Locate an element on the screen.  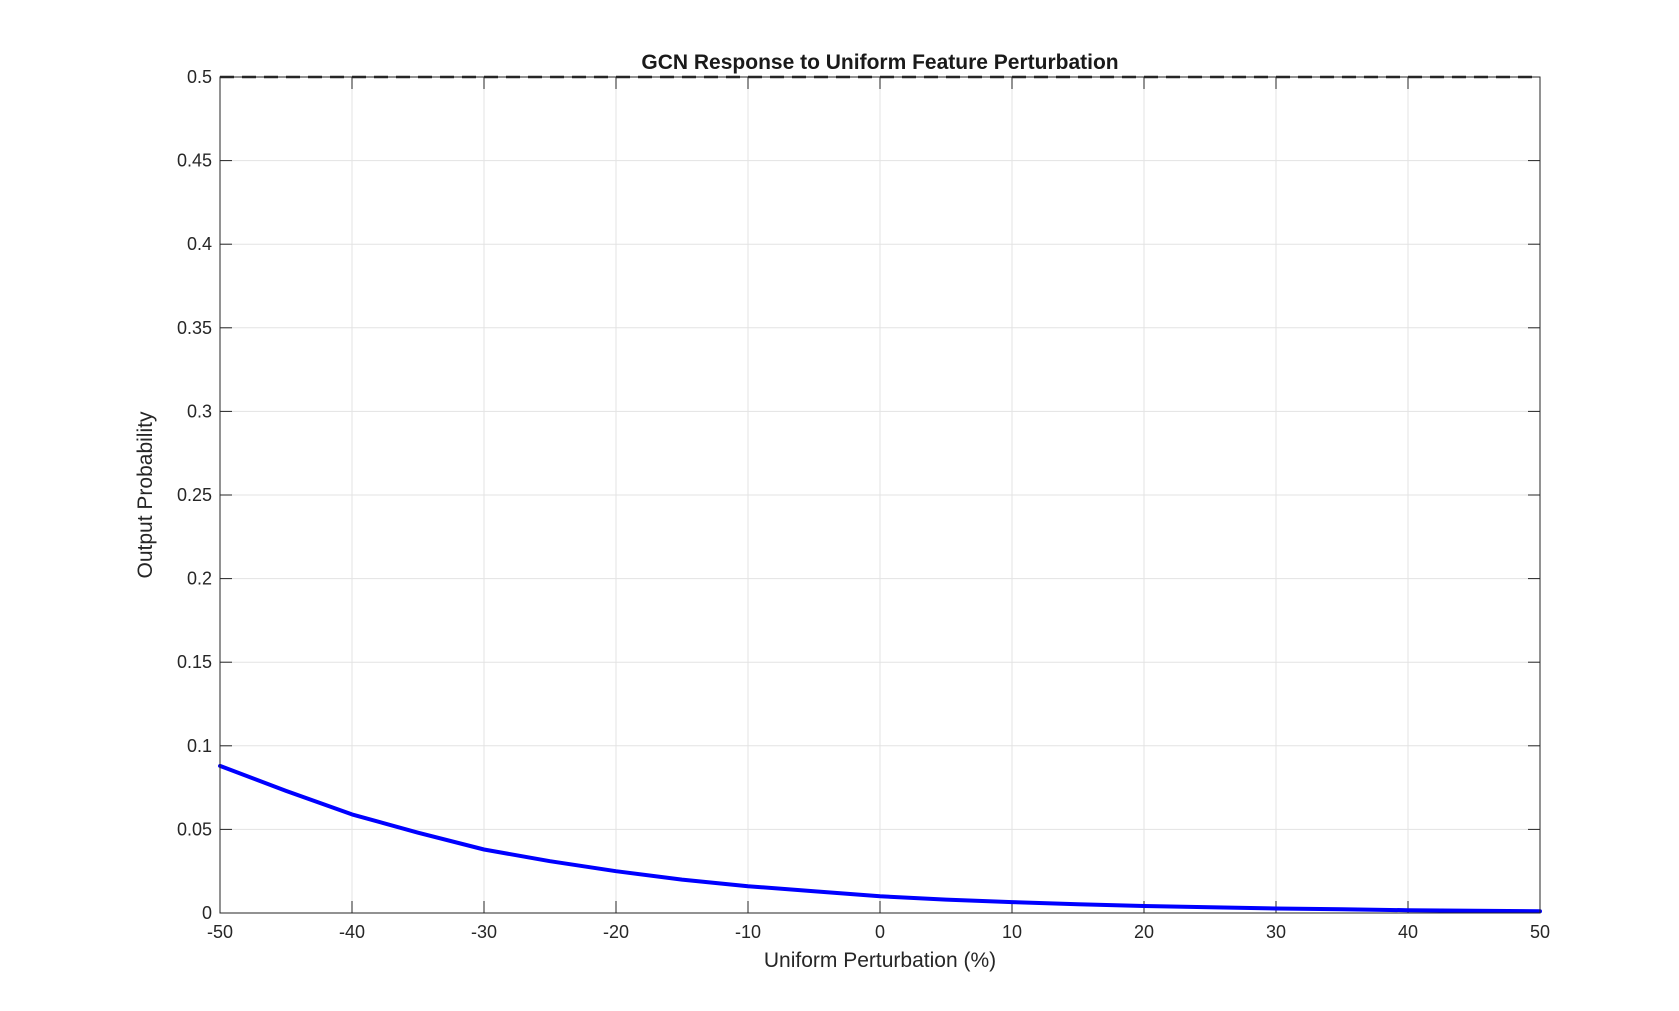
y-tick-label: 0.35 is located at coordinates (194, 328).